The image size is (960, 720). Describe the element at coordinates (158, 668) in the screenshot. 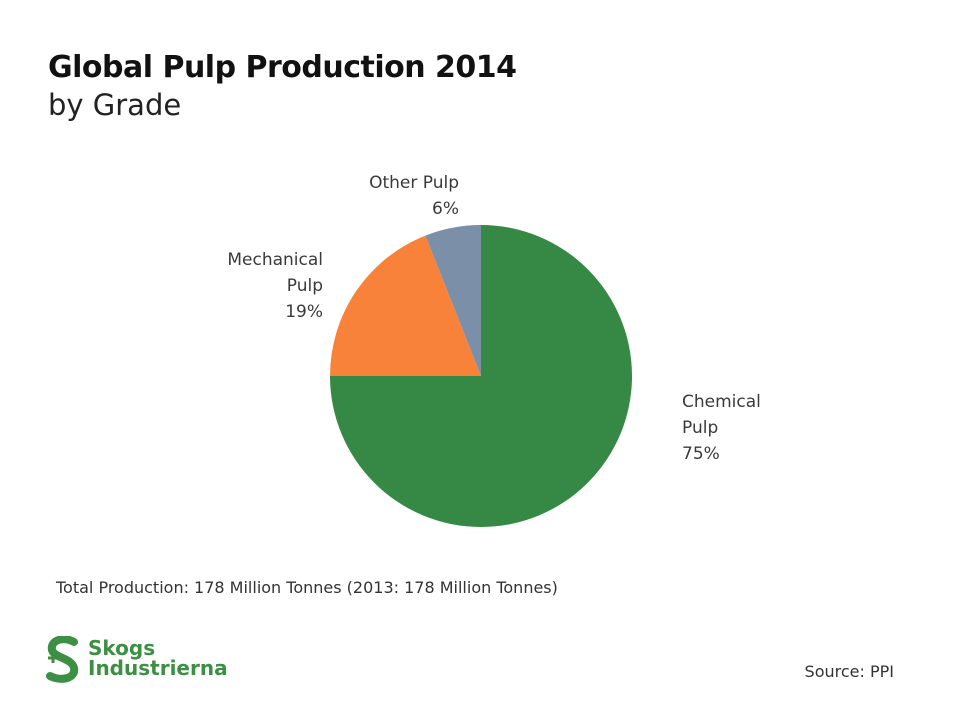

I see `logo-line-2: Industrierna` at that location.